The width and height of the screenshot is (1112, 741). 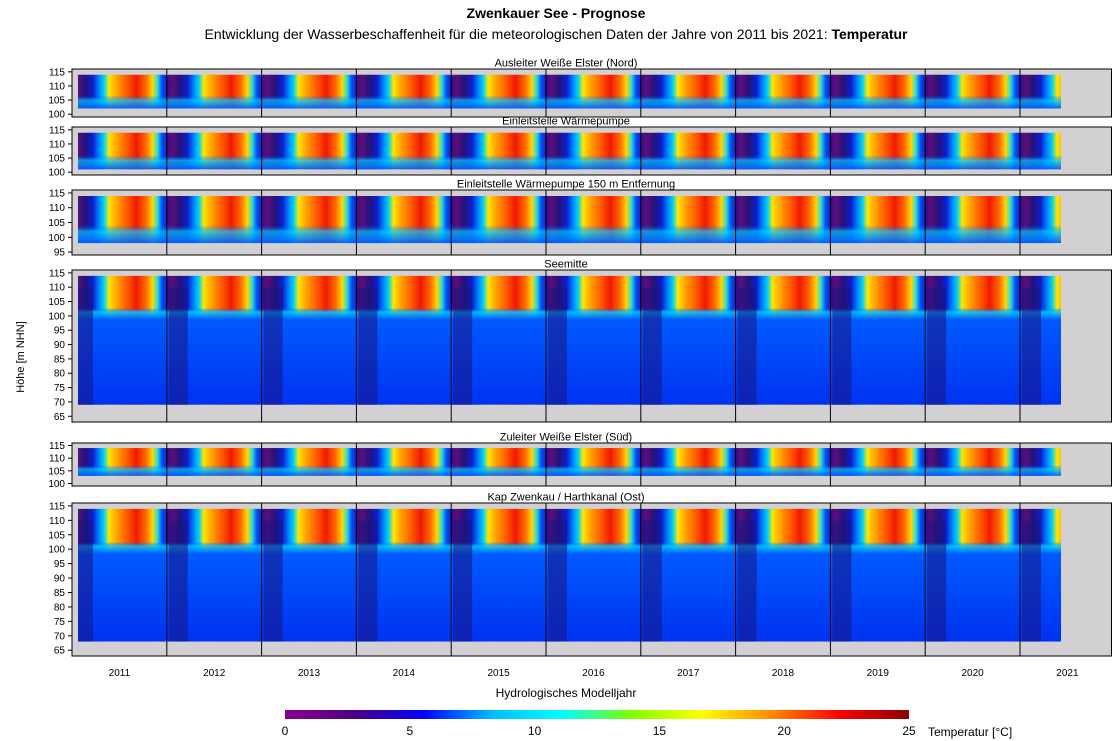 What do you see at coordinates (214, 673) in the screenshot?
I see `x-tick-label: 2012` at bounding box center [214, 673].